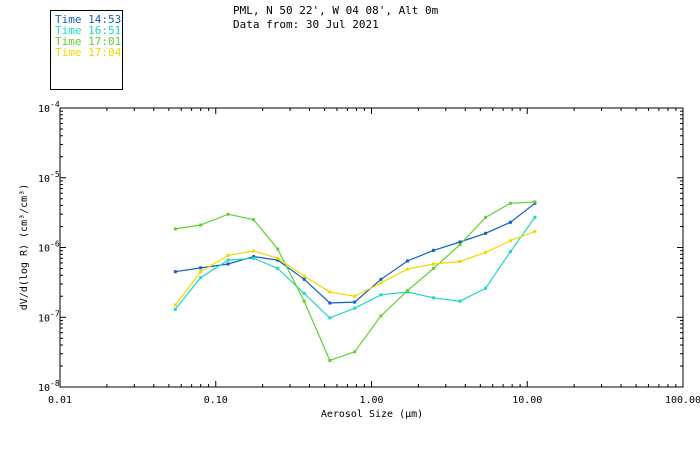 This screenshot has width=700, height=450. I want to click on x-tick-label: 10.00, so click(527, 400).